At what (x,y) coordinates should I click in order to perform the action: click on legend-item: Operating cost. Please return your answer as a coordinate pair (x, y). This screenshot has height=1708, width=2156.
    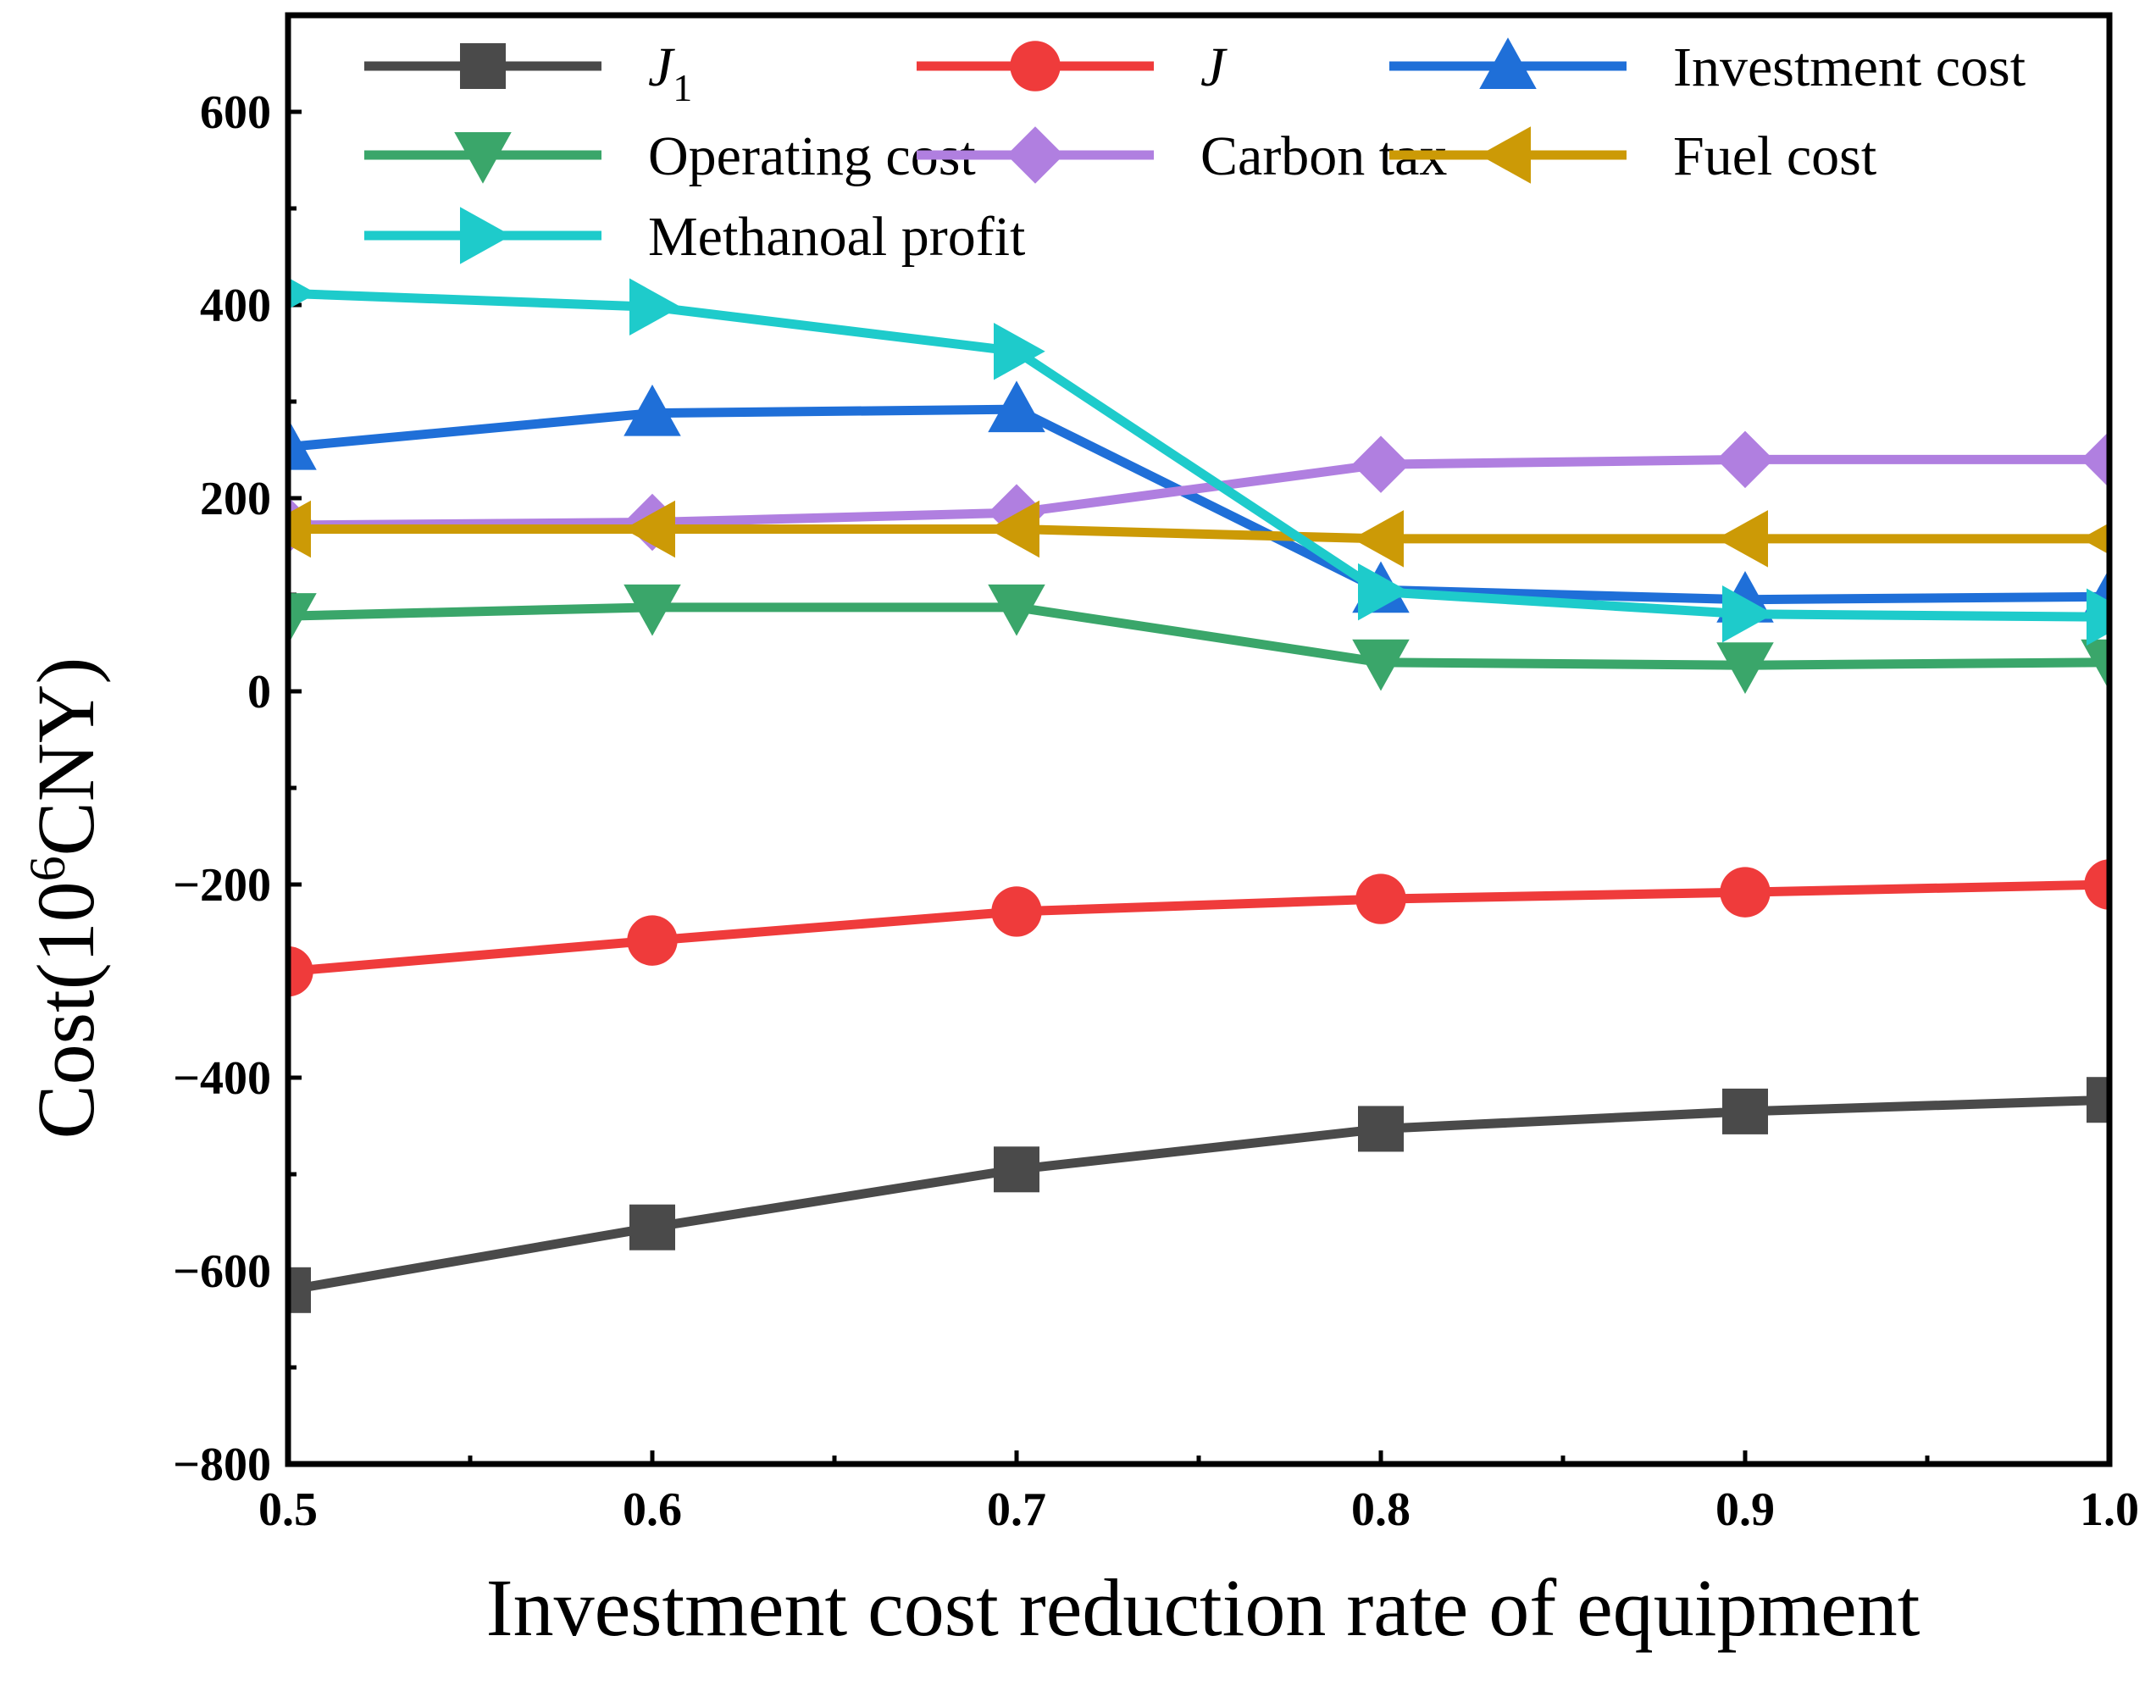
    Looking at the image, I should click on (670, 156).